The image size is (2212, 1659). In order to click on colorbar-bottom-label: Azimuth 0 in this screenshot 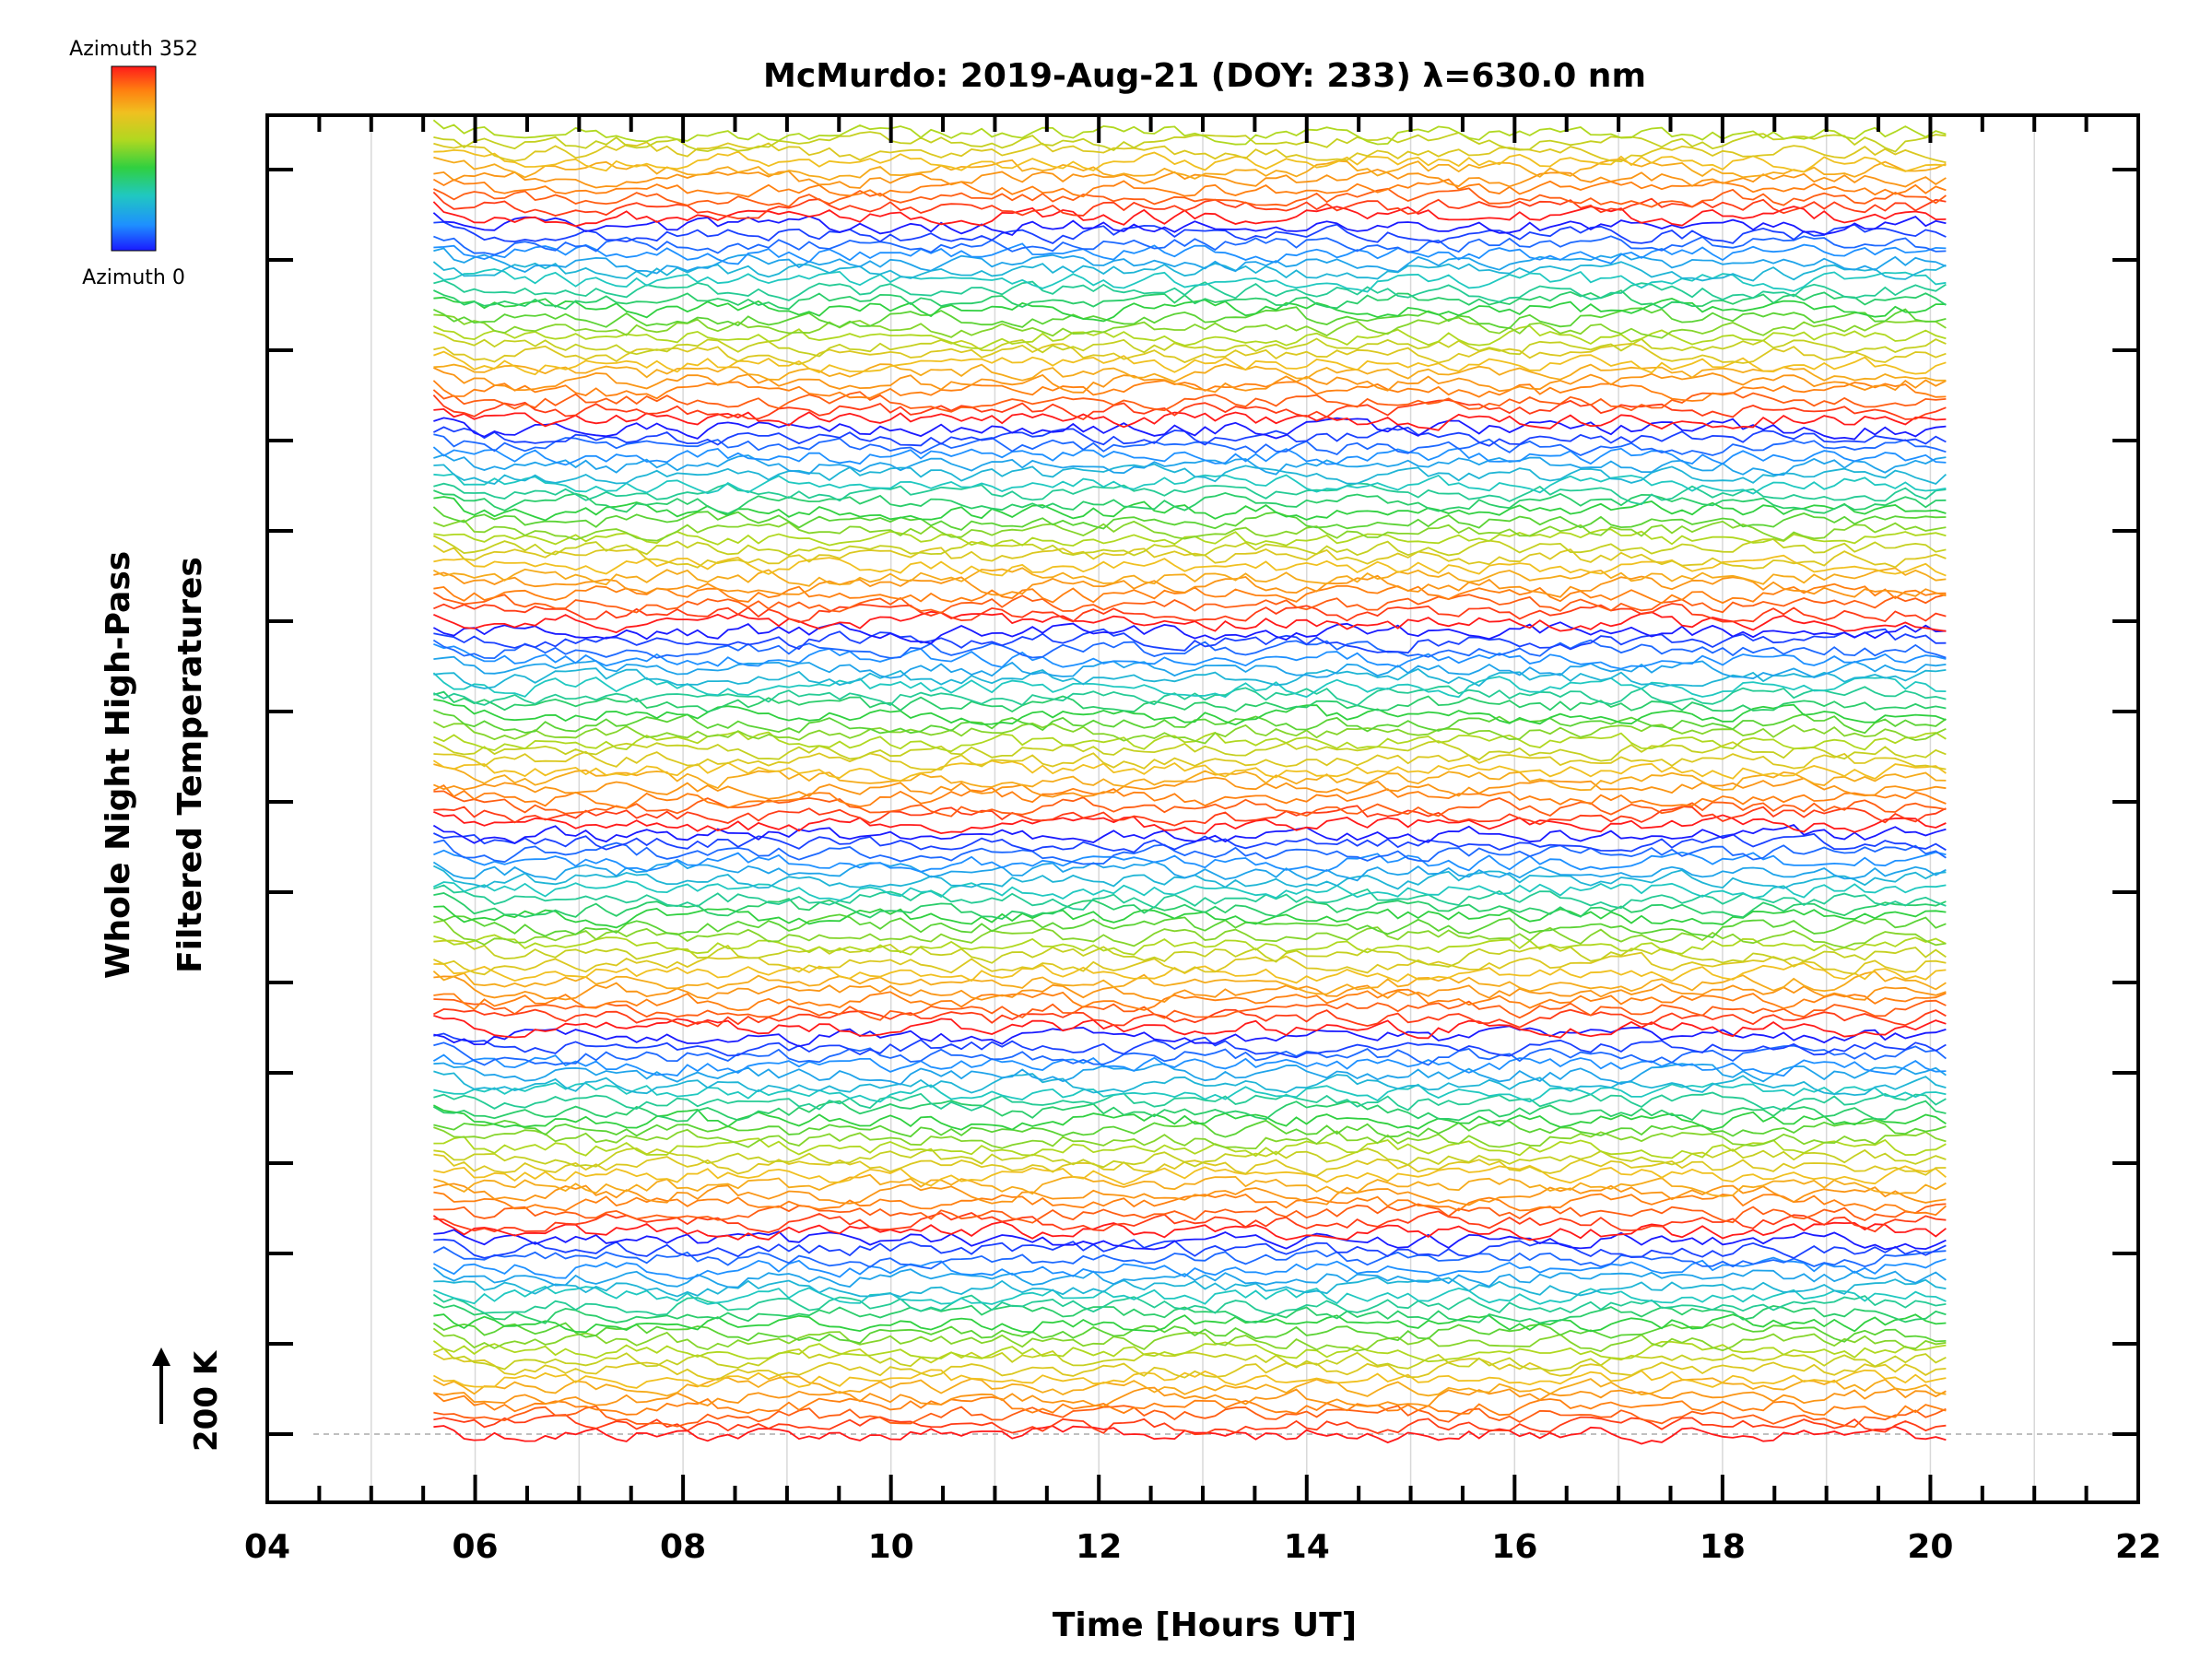, I will do `click(133, 277)`.